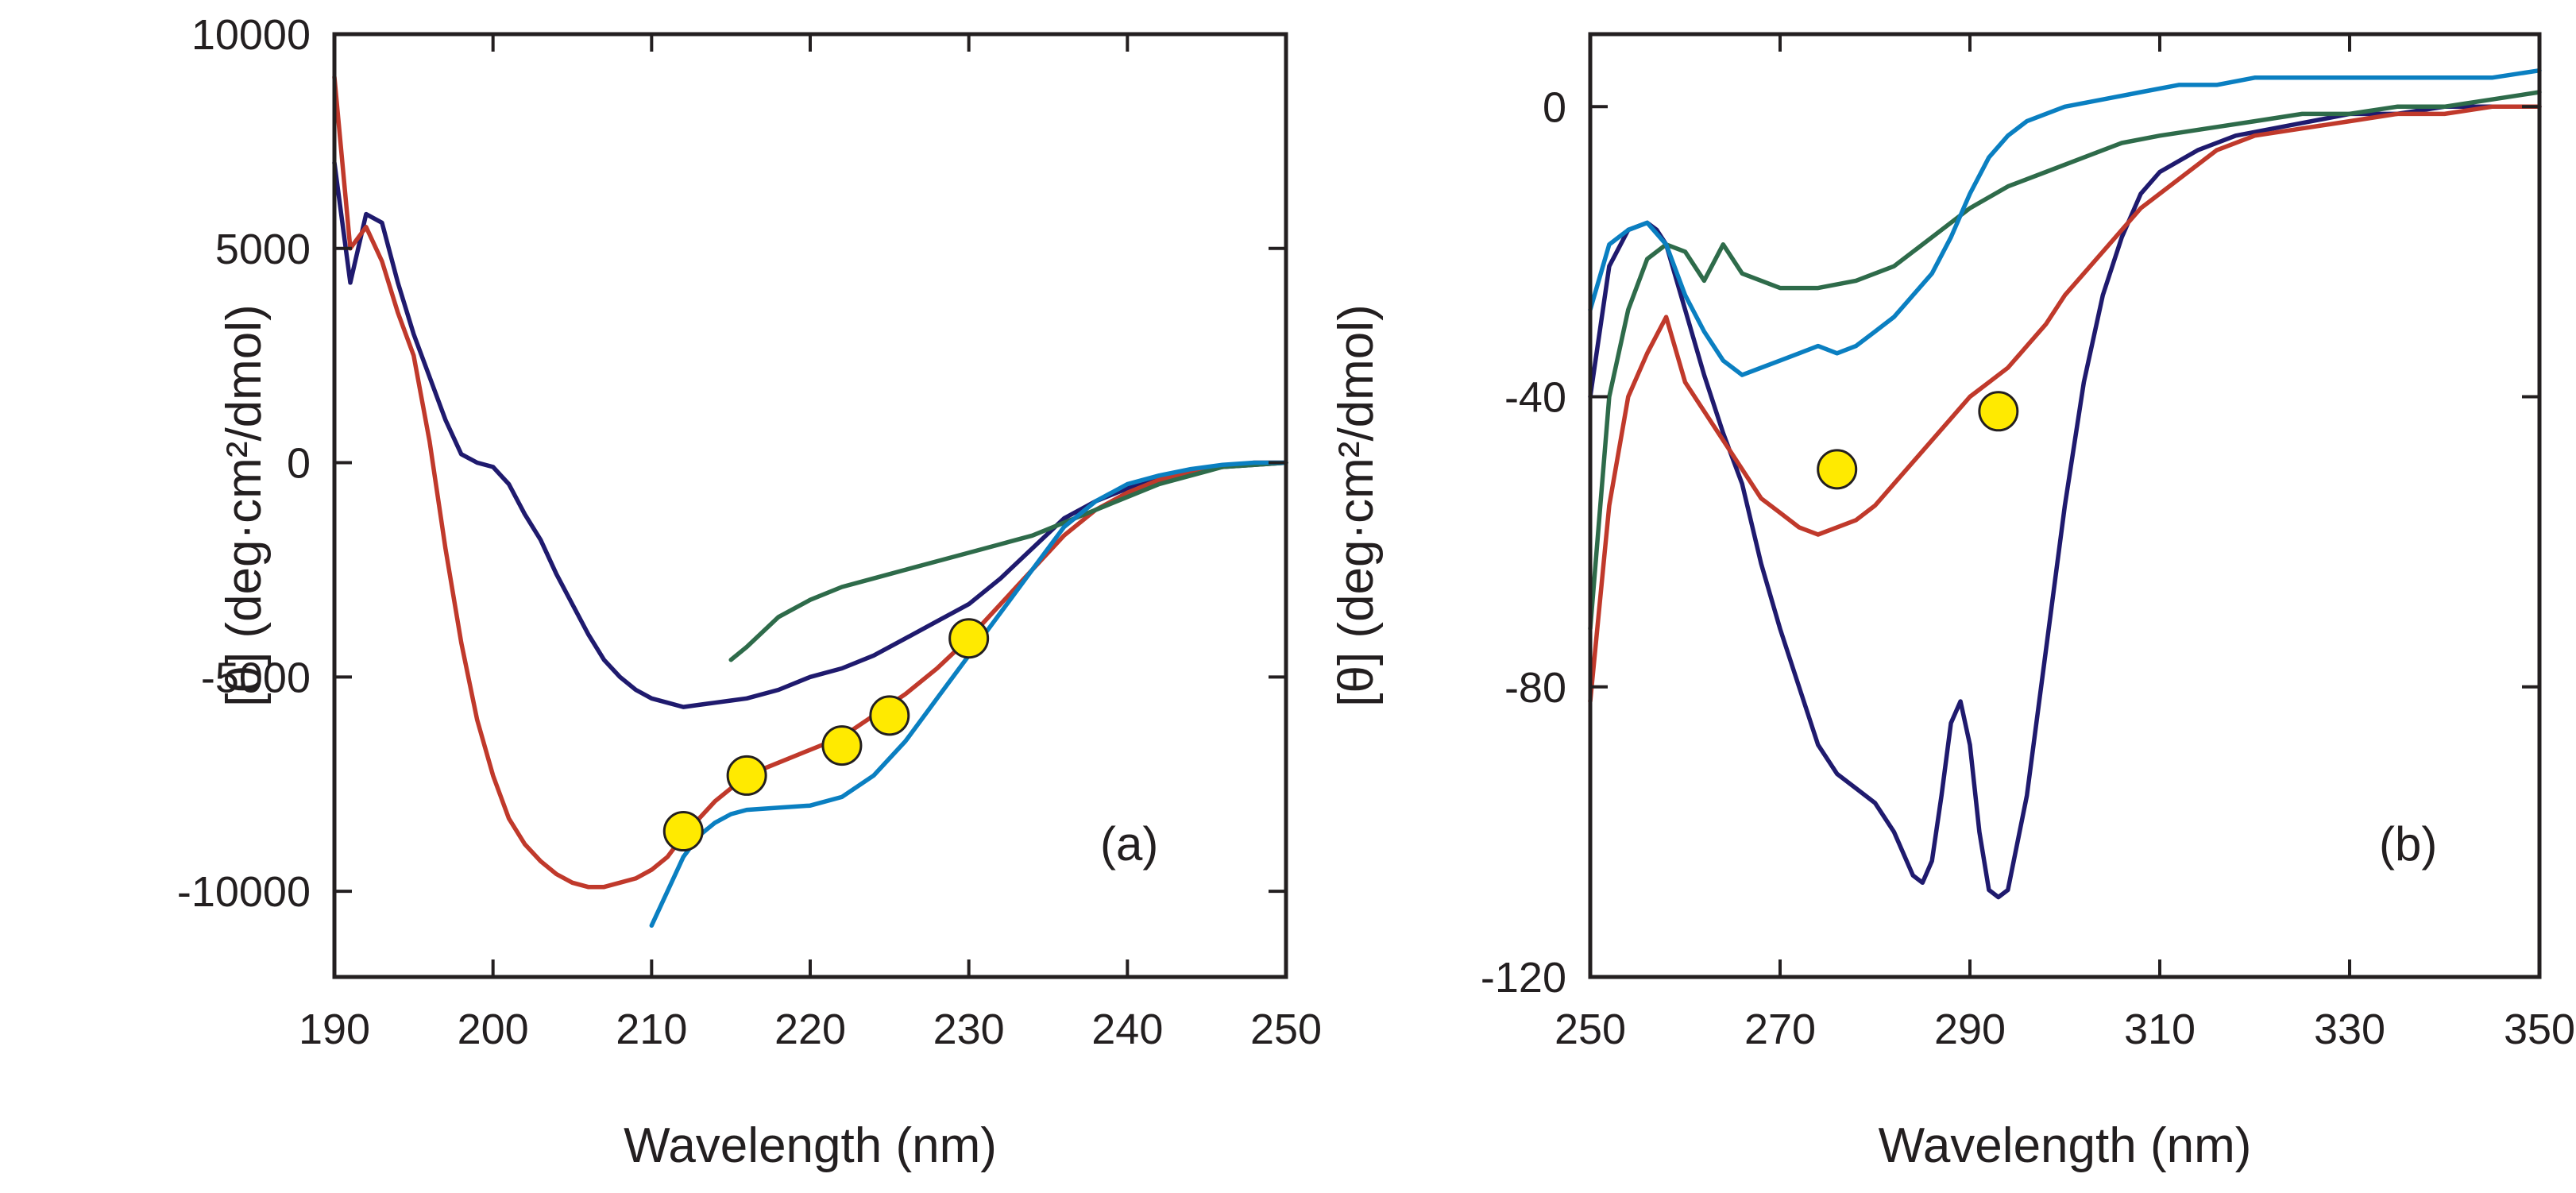 The image size is (2576, 1193). Describe the element at coordinates (969, 1029) in the screenshot. I see `x-tick-label: 230` at that location.